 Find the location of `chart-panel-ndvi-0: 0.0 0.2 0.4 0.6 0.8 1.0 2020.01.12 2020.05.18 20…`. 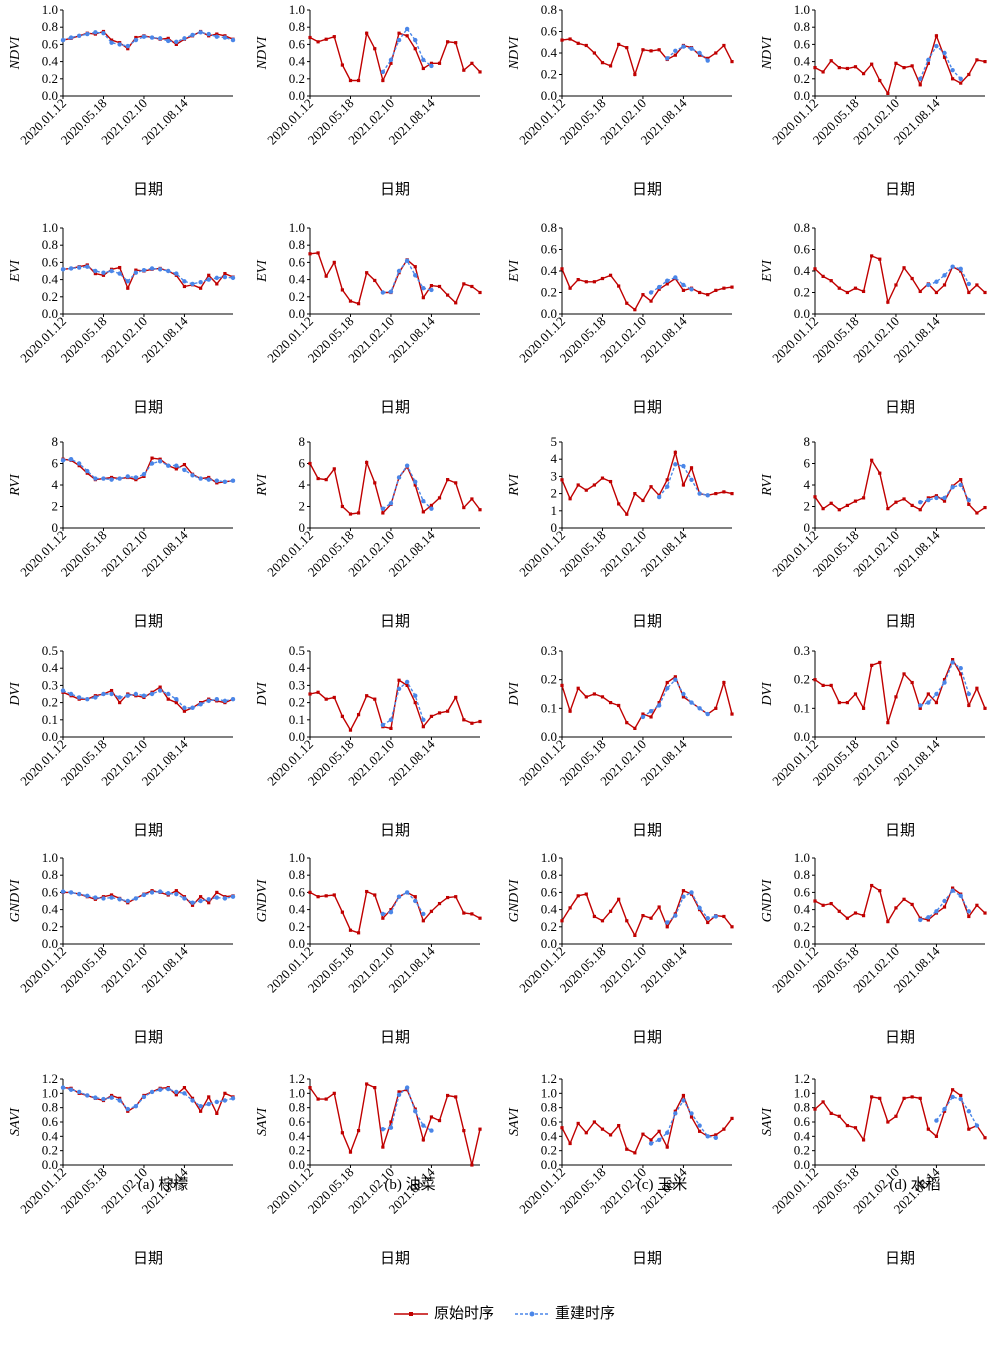

chart-panel-ndvi-0: 0.0 0.2 0.4 0.6 0.8 1.0 2020.01.12 2020.05.18 20… is located at coordinates (125, 148).